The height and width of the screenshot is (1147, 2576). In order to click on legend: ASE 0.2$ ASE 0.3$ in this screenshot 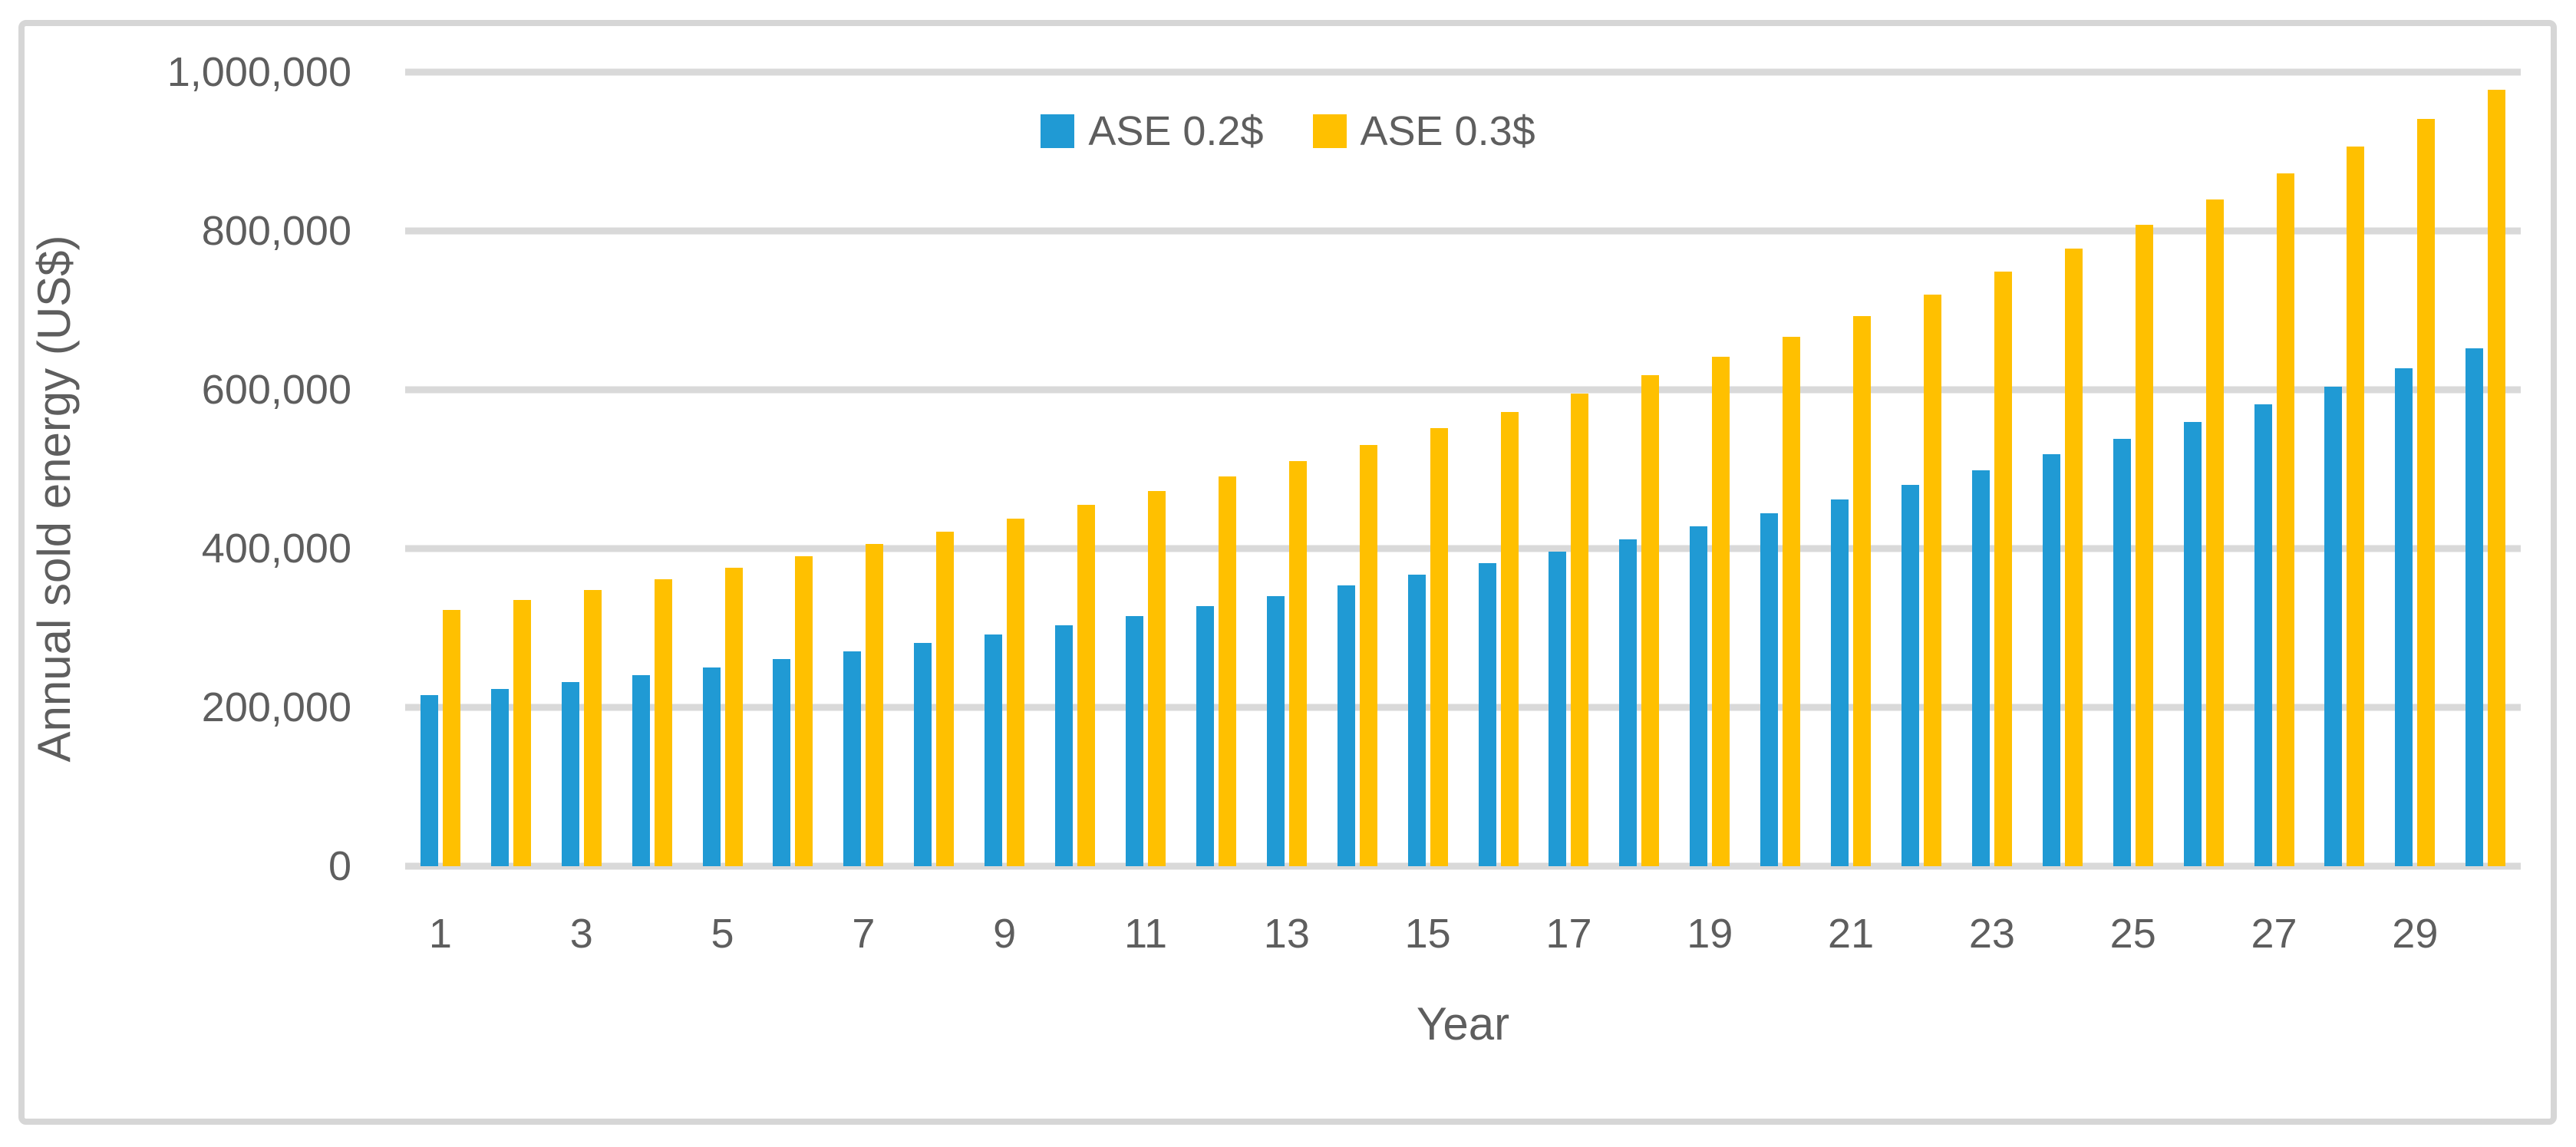, I will do `click(1288, 131)`.